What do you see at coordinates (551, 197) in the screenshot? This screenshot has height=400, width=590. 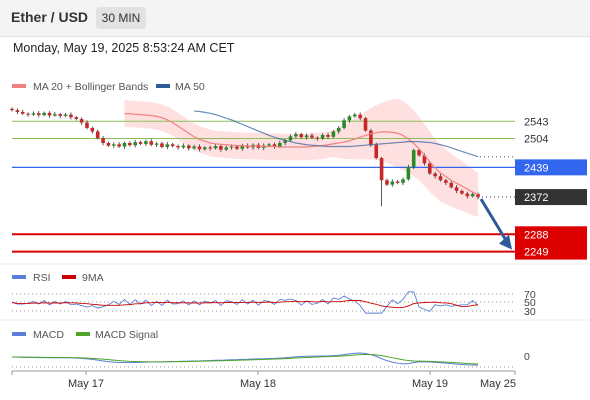 I see `last-price-tag` at bounding box center [551, 197].